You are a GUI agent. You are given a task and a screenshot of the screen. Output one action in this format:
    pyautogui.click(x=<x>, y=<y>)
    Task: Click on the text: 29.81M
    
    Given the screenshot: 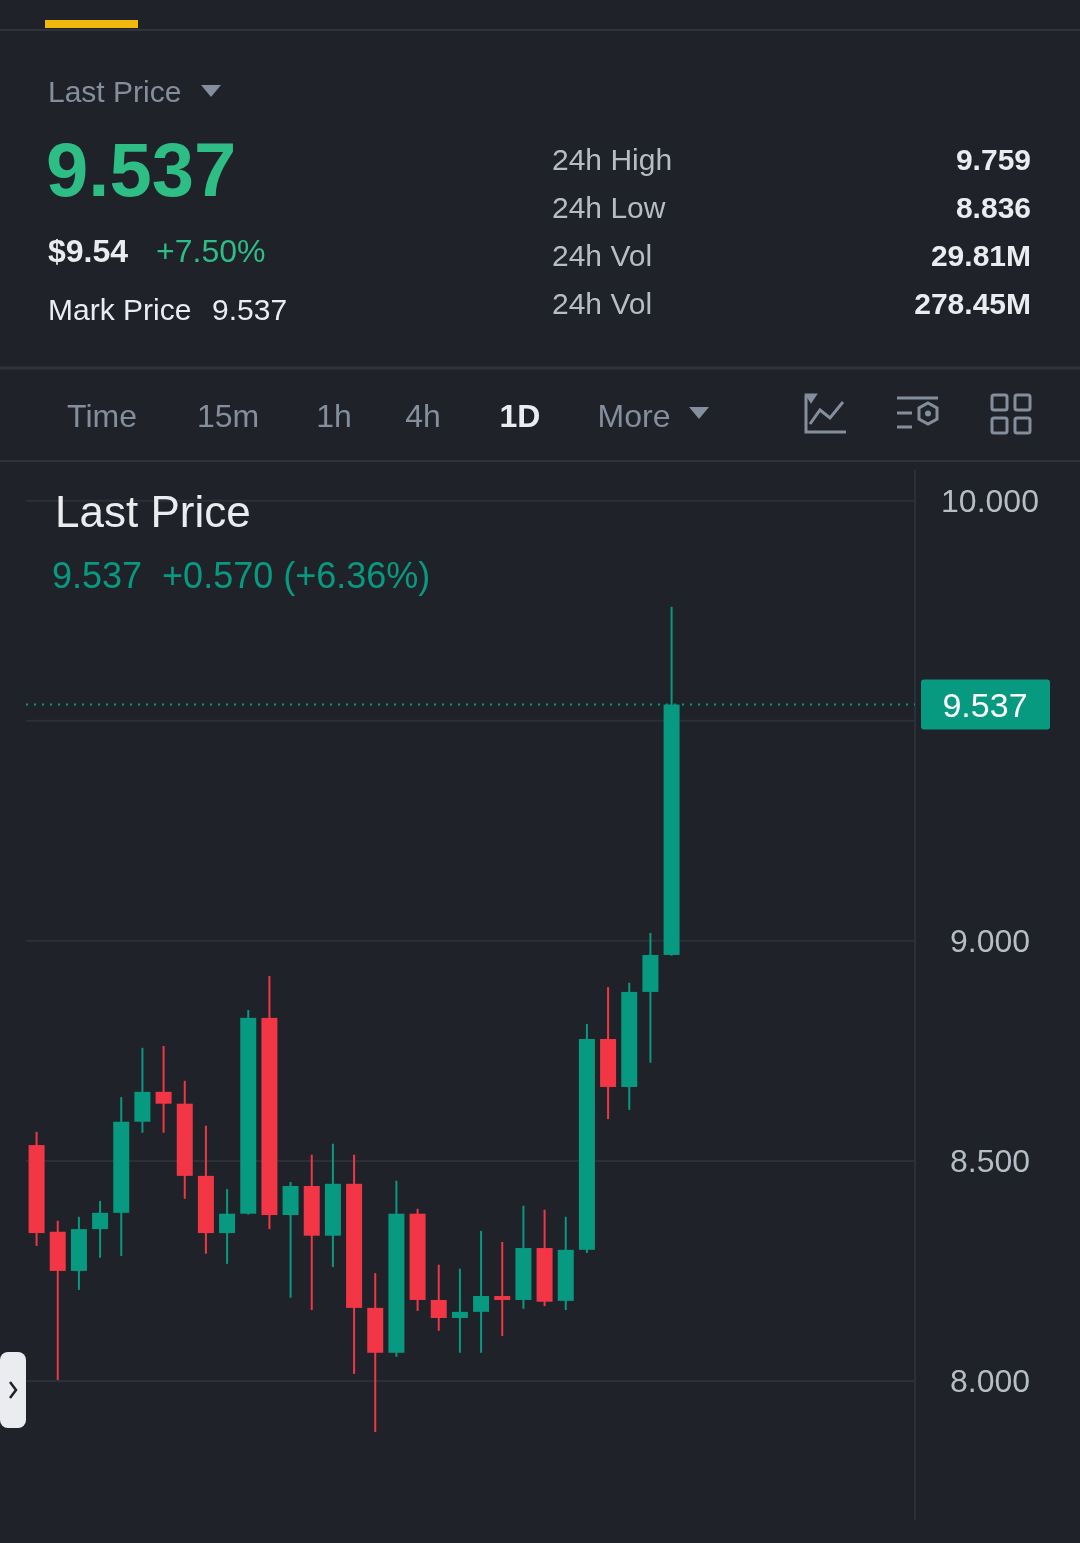 What is the action you would take?
    pyautogui.click(x=980, y=255)
    